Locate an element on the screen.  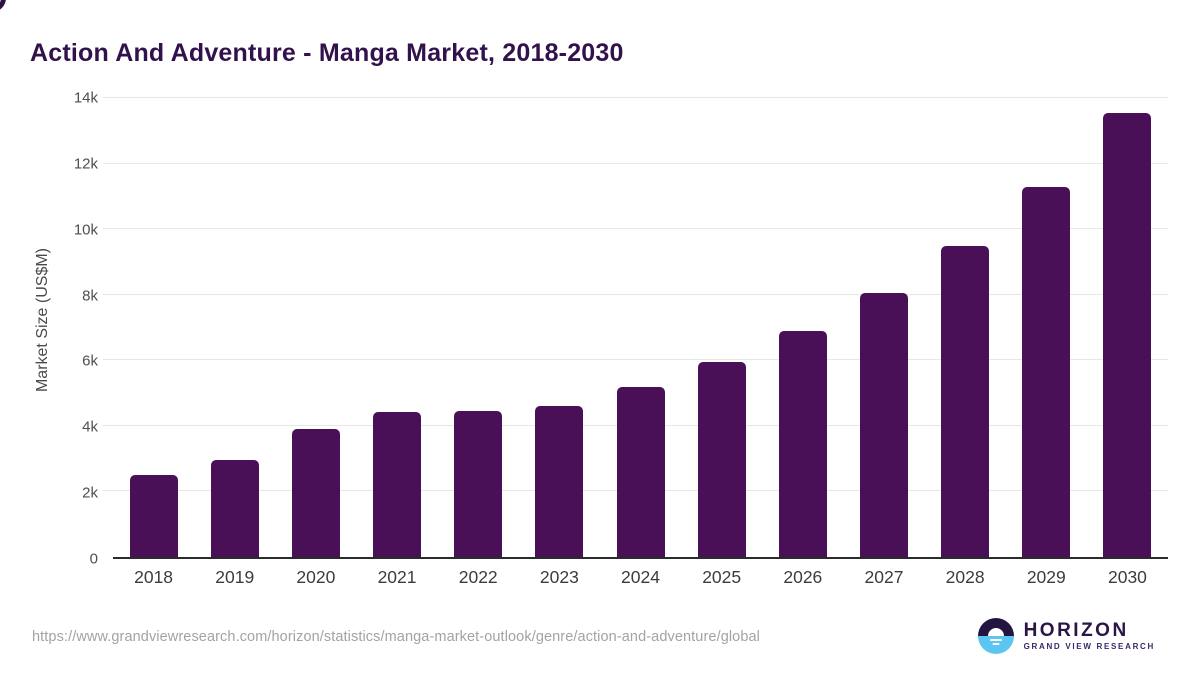
y-tick-label: 12k is located at coordinates (85, 164).